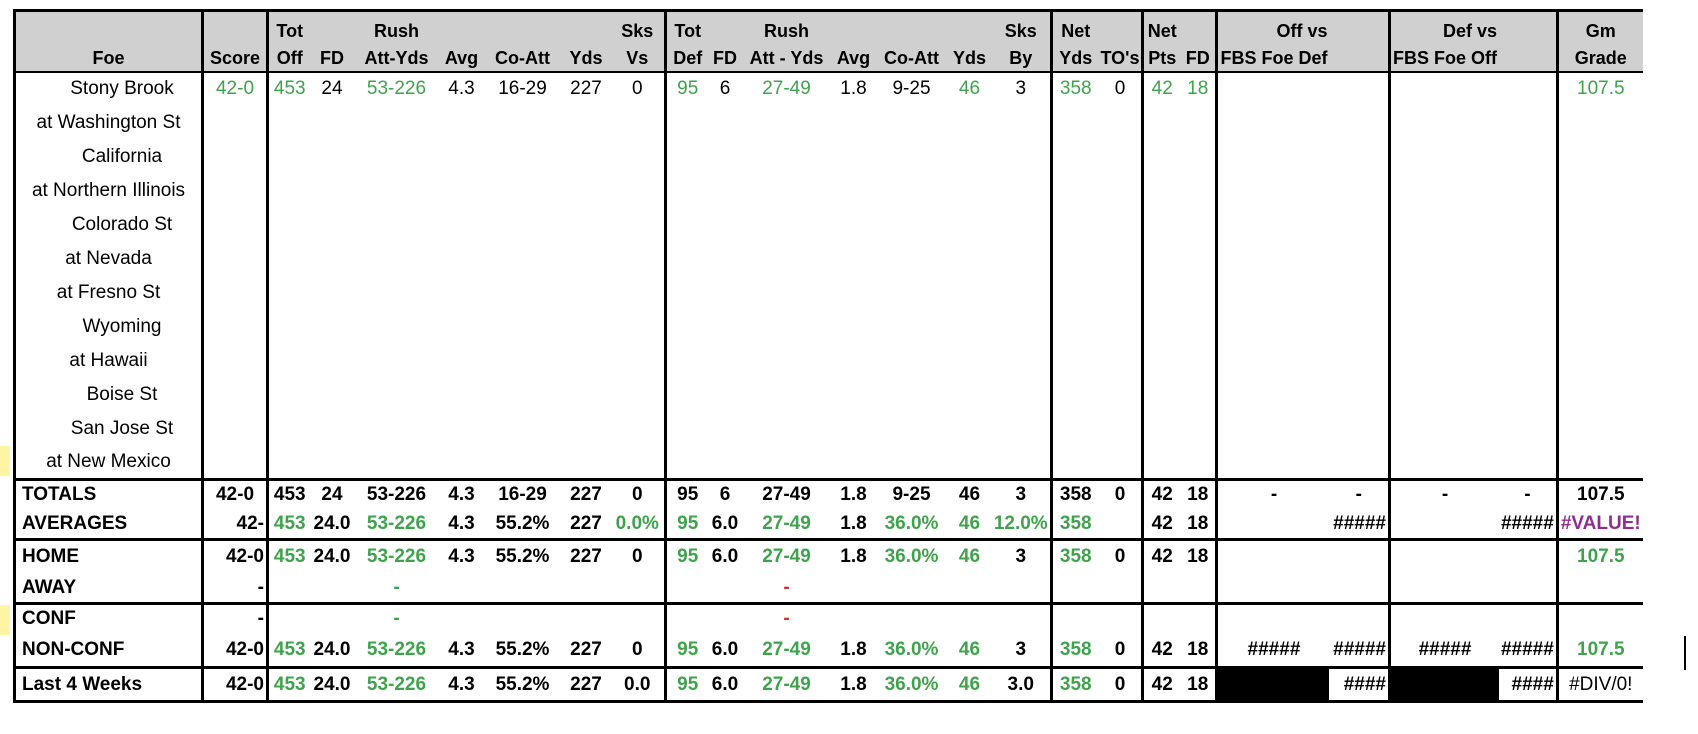 The height and width of the screenshot is (734, 1698). What do you see at coordinates (638, 26) in the screenshot?
I see `header-cell-8: Sks` at bounding box center [638, 26].